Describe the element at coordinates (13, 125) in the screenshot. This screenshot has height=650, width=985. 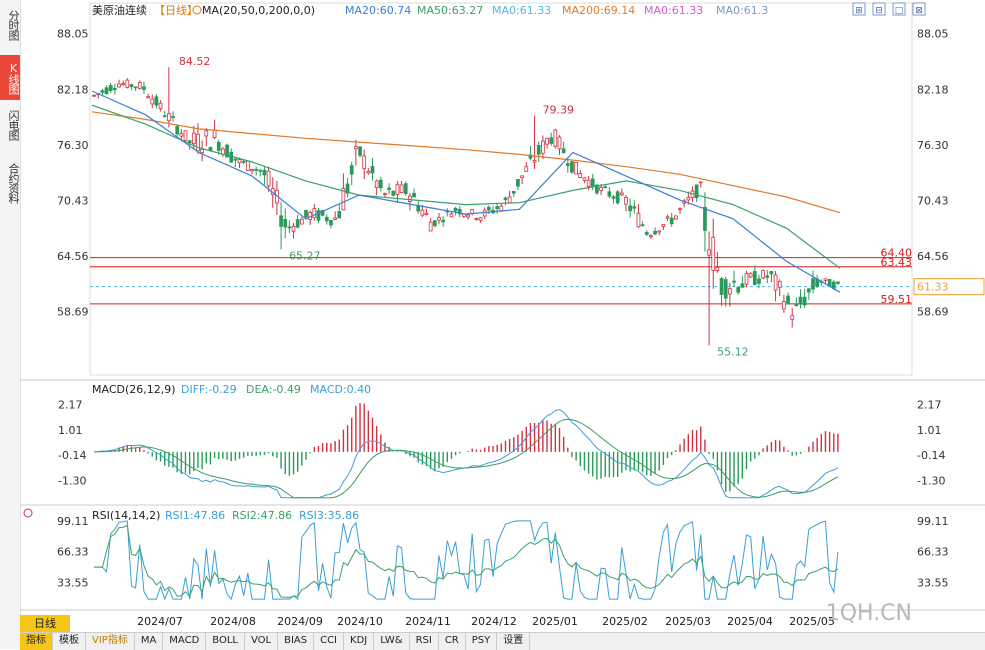
I see `sidebar-tab-2: 闪电图` at that location.